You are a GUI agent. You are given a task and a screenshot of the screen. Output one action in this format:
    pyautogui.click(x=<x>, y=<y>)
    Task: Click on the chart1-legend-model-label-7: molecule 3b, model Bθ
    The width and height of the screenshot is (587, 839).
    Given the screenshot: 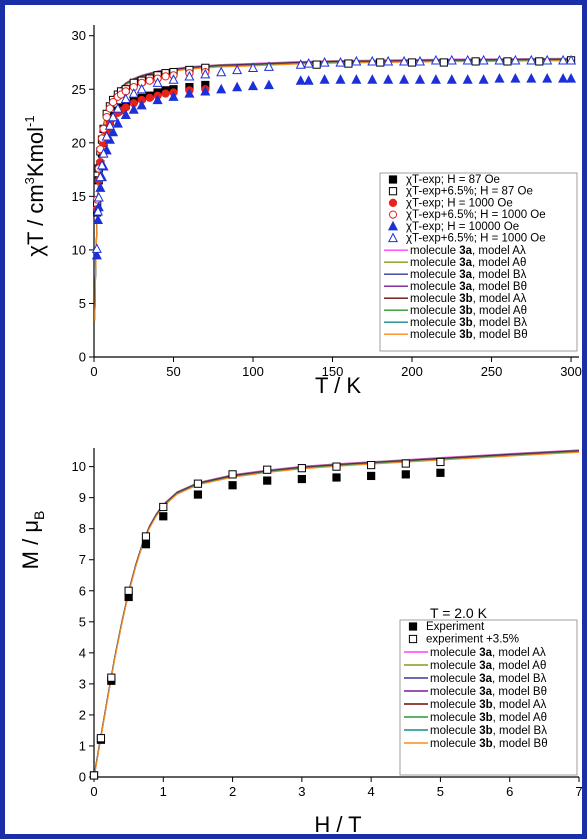 What is the action you would take?
    pyautogui.click(x=469, y=335)
    